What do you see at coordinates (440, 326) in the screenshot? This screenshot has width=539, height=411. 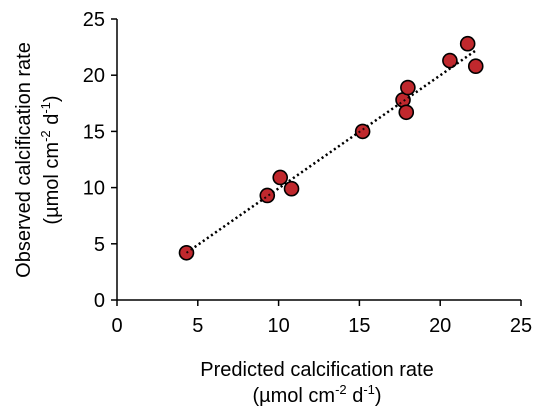 I see `x-tick-label: 20` at bounding box center [440, 326].